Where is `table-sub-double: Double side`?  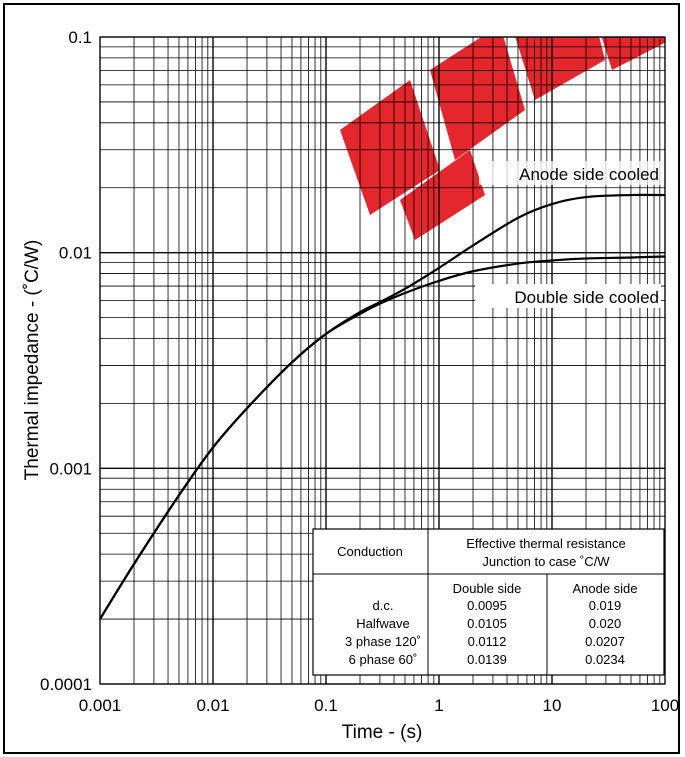
table-sub-double: Double side is located at coordinates (487, 588).